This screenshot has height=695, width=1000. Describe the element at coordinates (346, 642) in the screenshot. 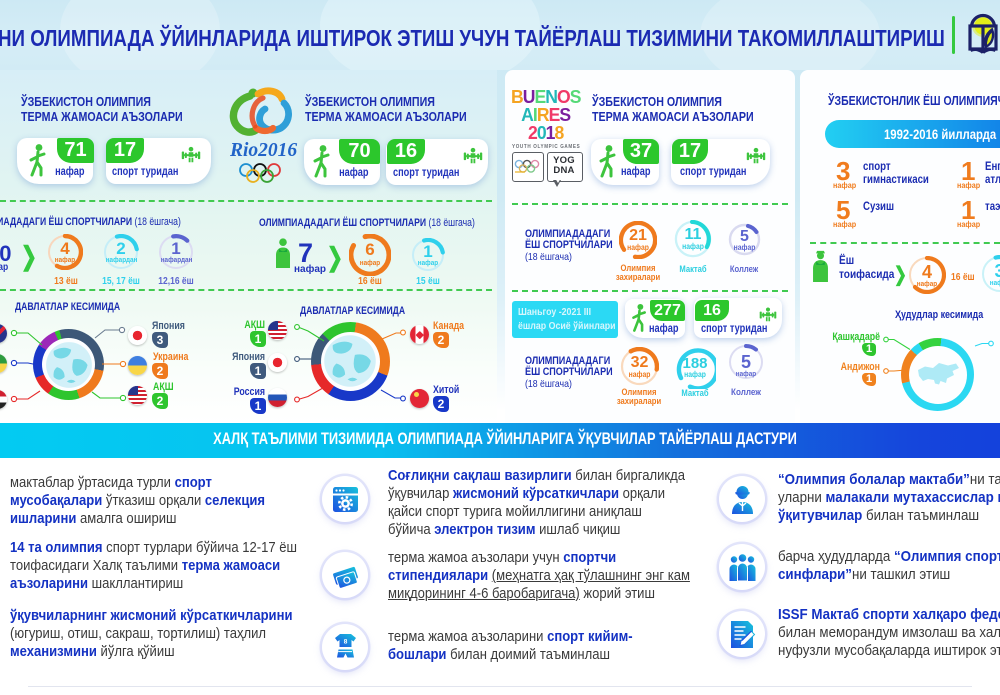

I see `svg-text: 8` at that location.